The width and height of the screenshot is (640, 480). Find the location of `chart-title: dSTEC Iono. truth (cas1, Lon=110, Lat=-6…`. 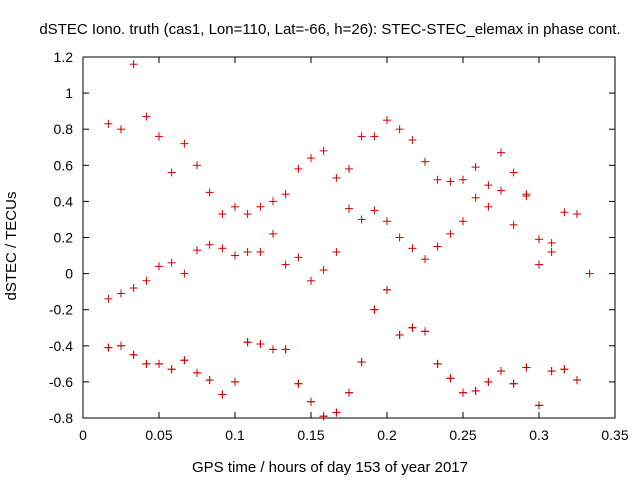

chart-title: dSTEC Iono. truth (cas1, Lon=110, Lat=-6… is located at coordinates (329, 29).